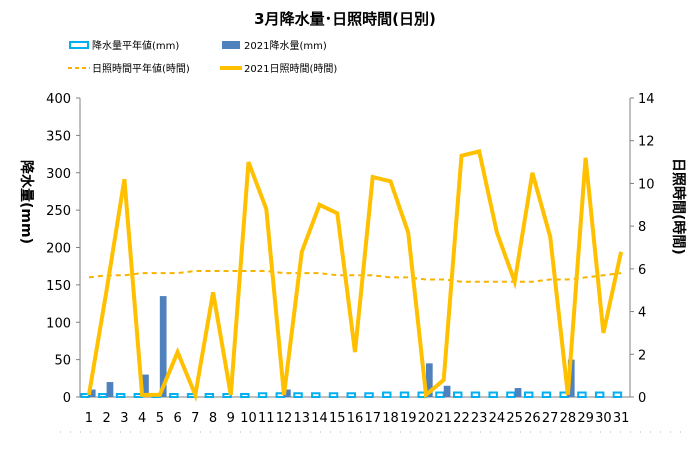 The height and width of the screenshot is (451, 700). I want to click on x-tick-label: 18, so click(390, 418).